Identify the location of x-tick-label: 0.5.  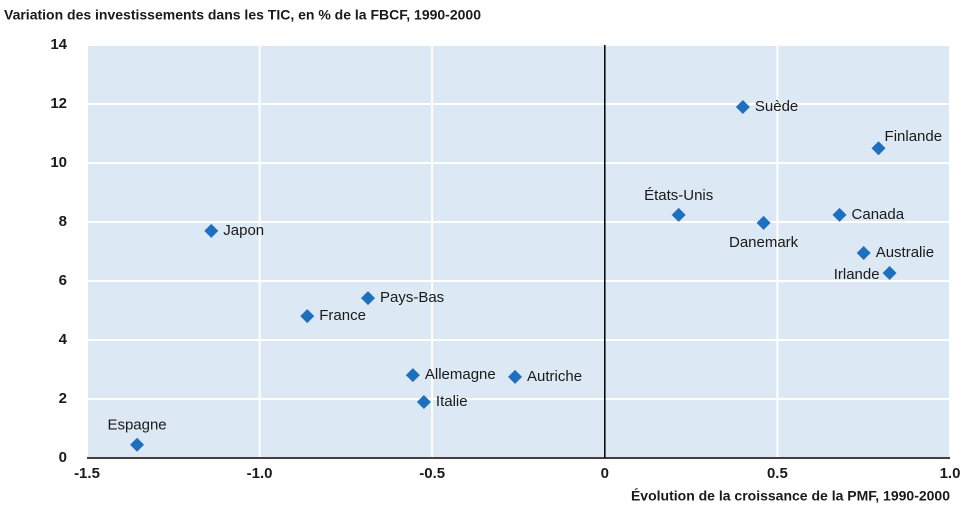
(777, 473).